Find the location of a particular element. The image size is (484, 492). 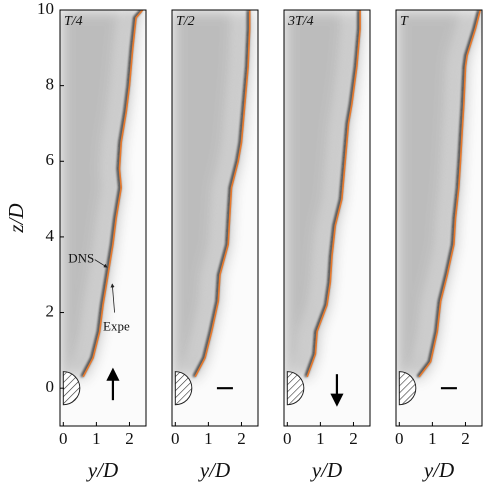

y-tick-label: 10 is located at coordinates (45, 9).